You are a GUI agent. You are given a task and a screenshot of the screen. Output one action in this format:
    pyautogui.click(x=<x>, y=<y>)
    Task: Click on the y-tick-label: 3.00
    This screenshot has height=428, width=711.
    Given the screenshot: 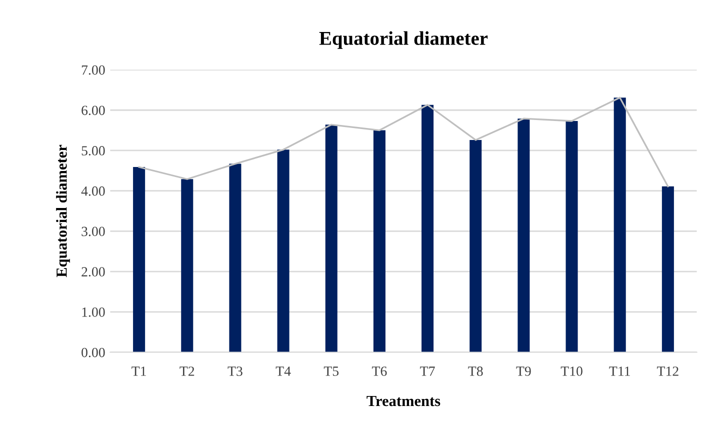 What is the action you would take?
    pyautogui.click(x=93, y=231)
    